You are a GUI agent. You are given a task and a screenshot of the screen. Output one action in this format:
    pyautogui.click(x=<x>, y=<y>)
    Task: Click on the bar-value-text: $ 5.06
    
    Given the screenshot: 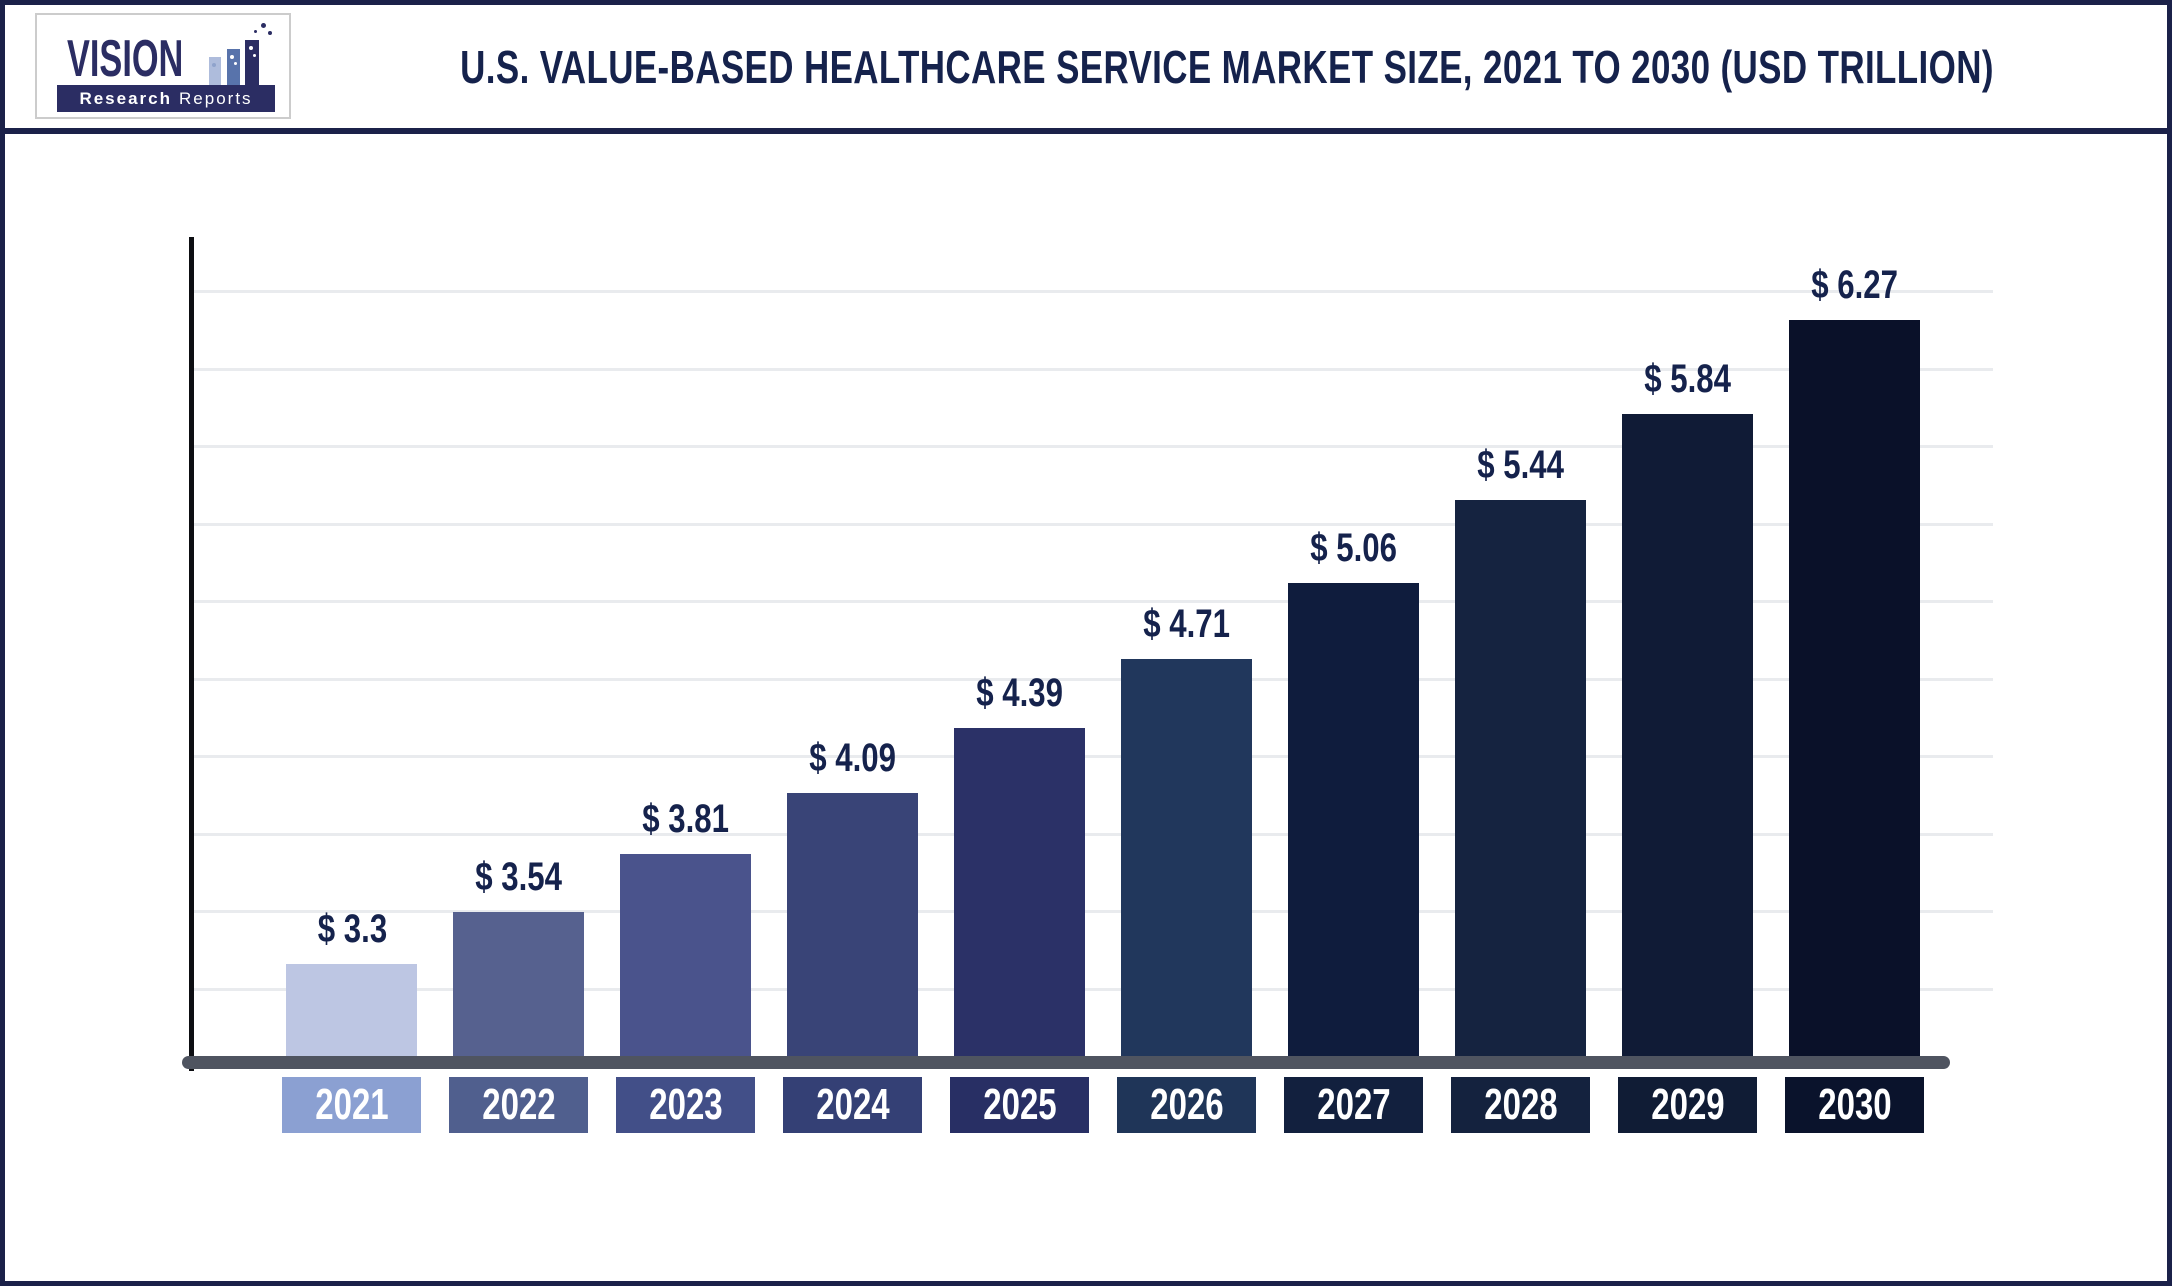 What is the action you would take?
    pyautogui.click(x=1354, y=548)
    